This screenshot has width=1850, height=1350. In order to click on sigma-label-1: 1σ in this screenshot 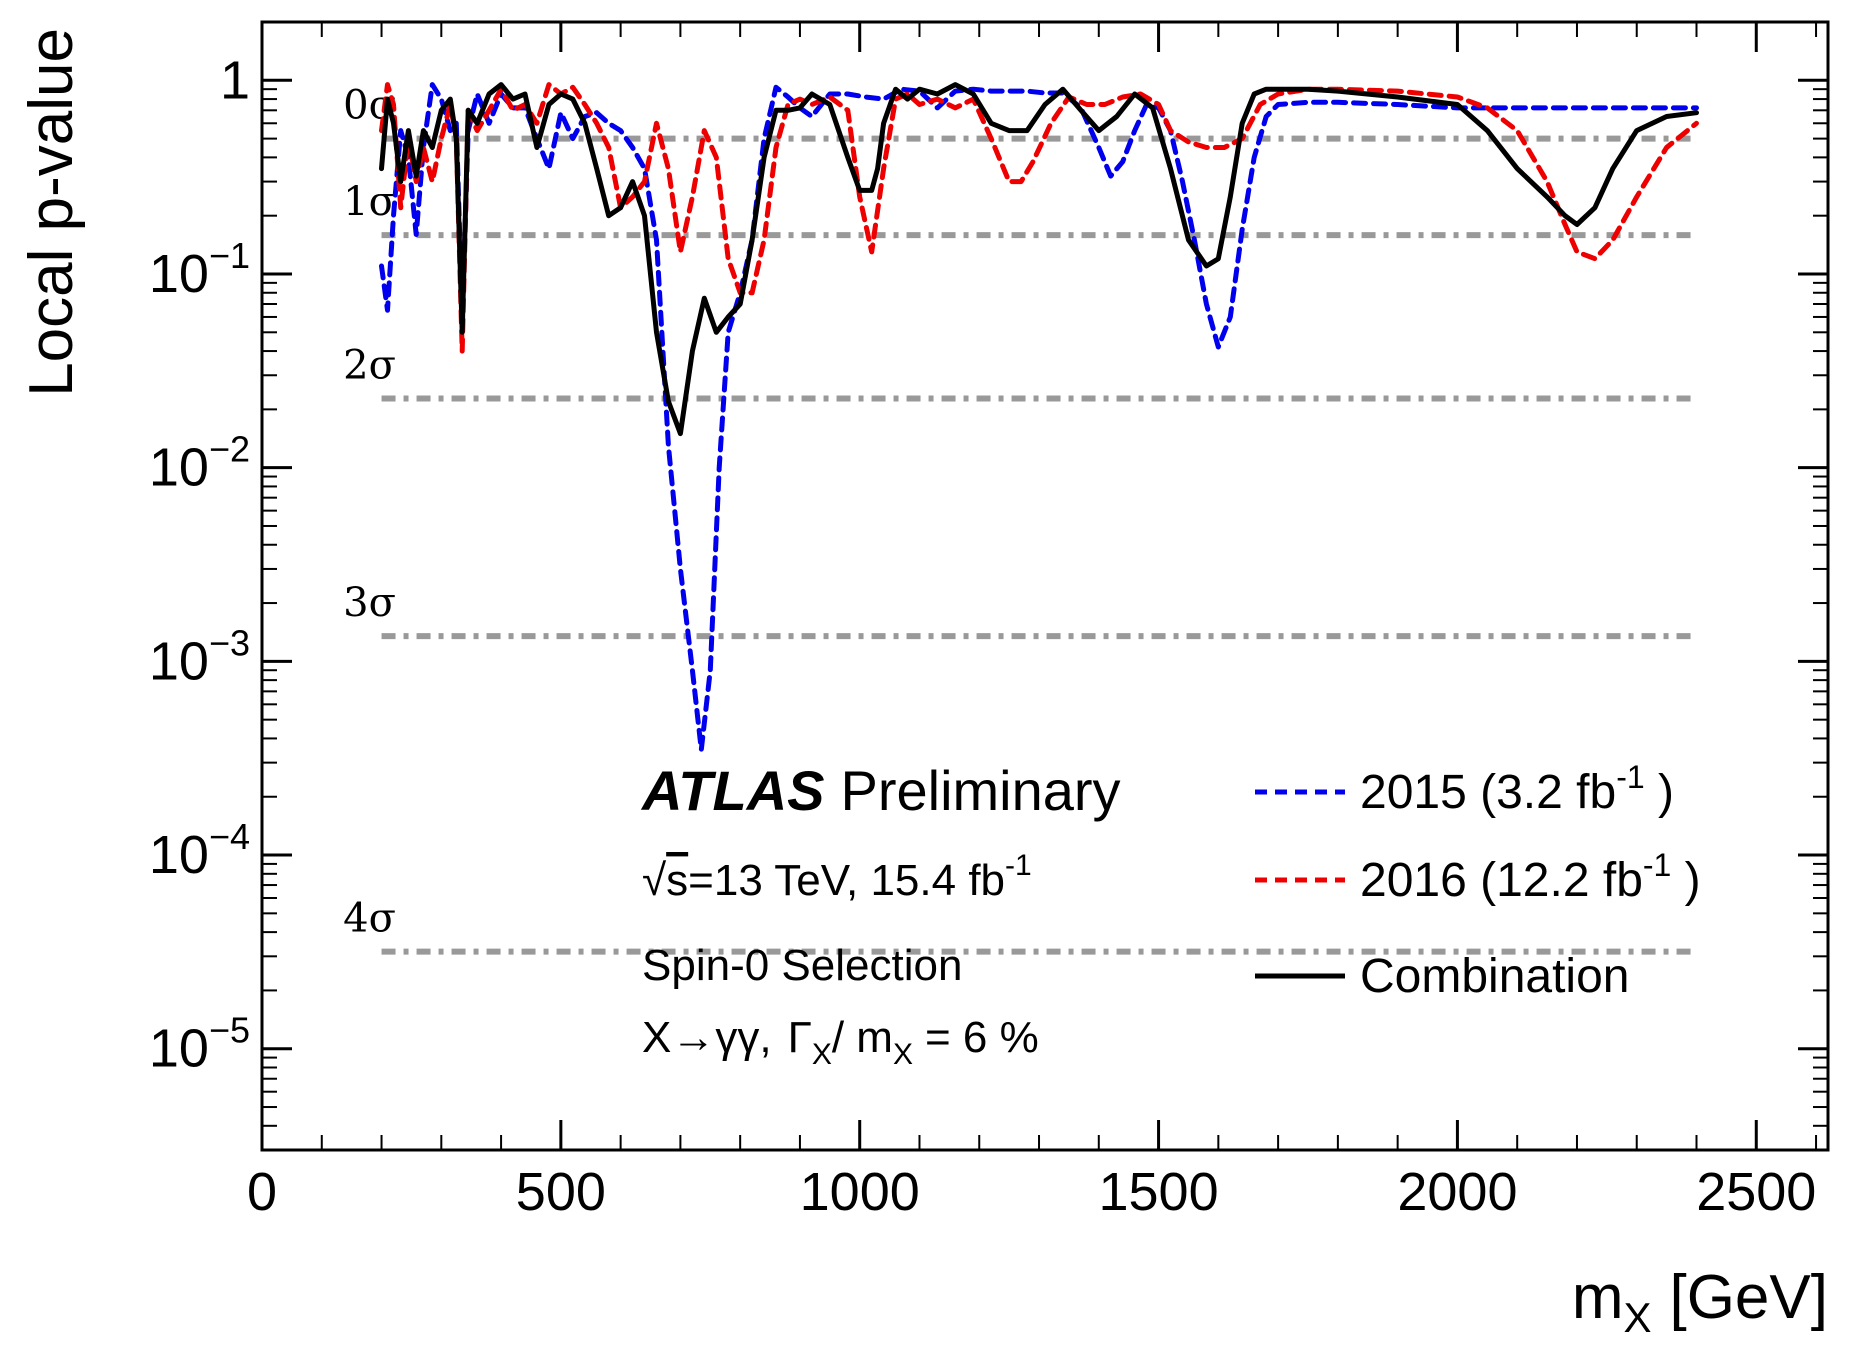, I will do `click(369, 202)`.